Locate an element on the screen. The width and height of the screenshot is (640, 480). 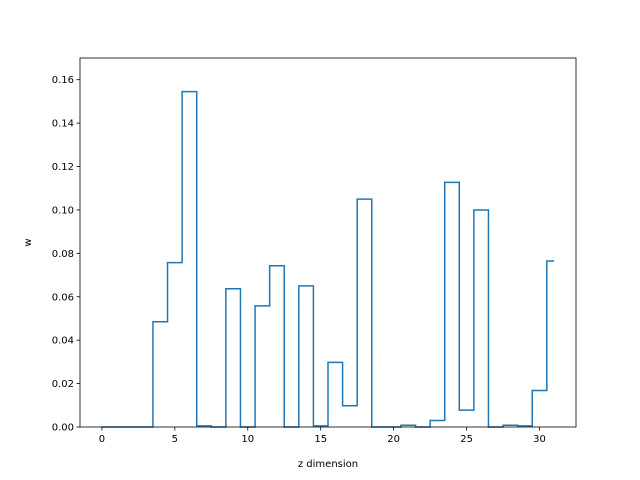
x-axis-label: z dimension is located at coordinates (328, 464).